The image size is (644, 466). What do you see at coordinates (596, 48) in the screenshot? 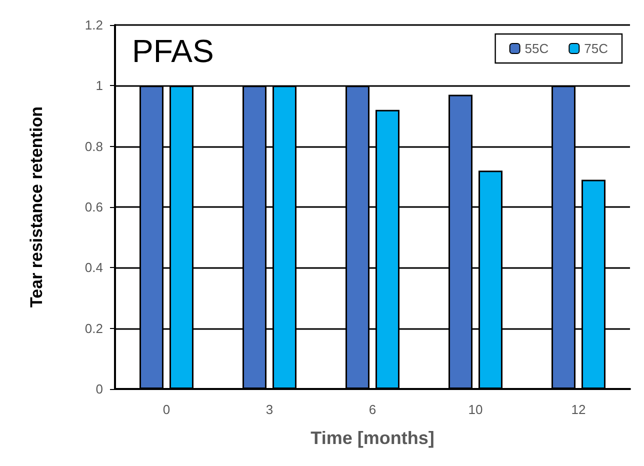
I see `legend-label: 75C` at bounding box center [596, 48].